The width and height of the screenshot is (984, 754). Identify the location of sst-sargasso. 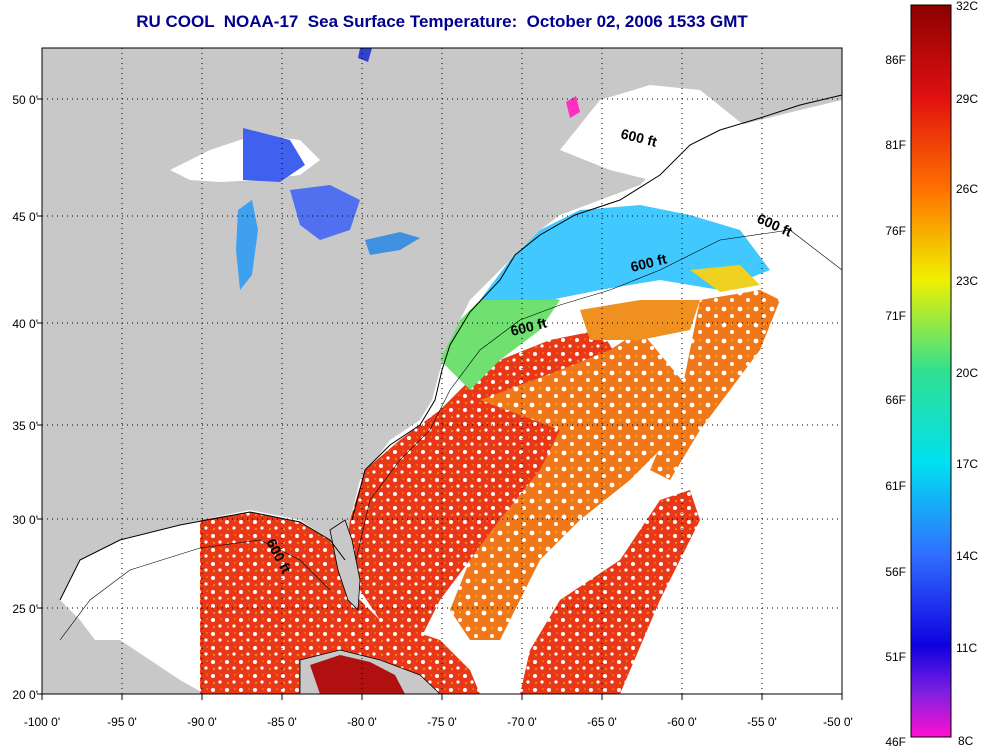
(570, 485).